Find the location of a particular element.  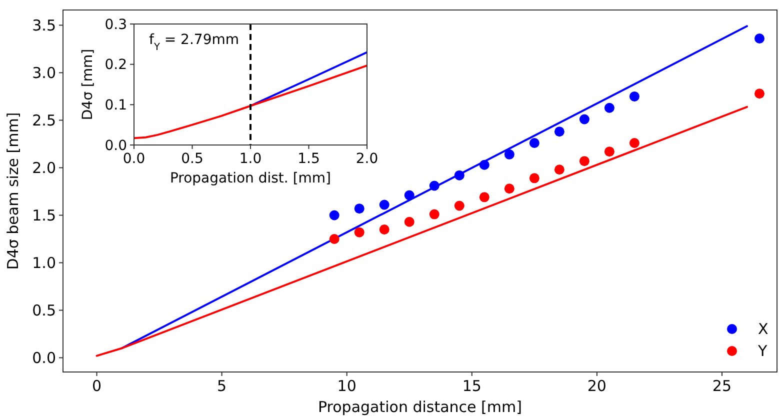

y-tick-label: 1.0 is located at coordinates (44, 263).